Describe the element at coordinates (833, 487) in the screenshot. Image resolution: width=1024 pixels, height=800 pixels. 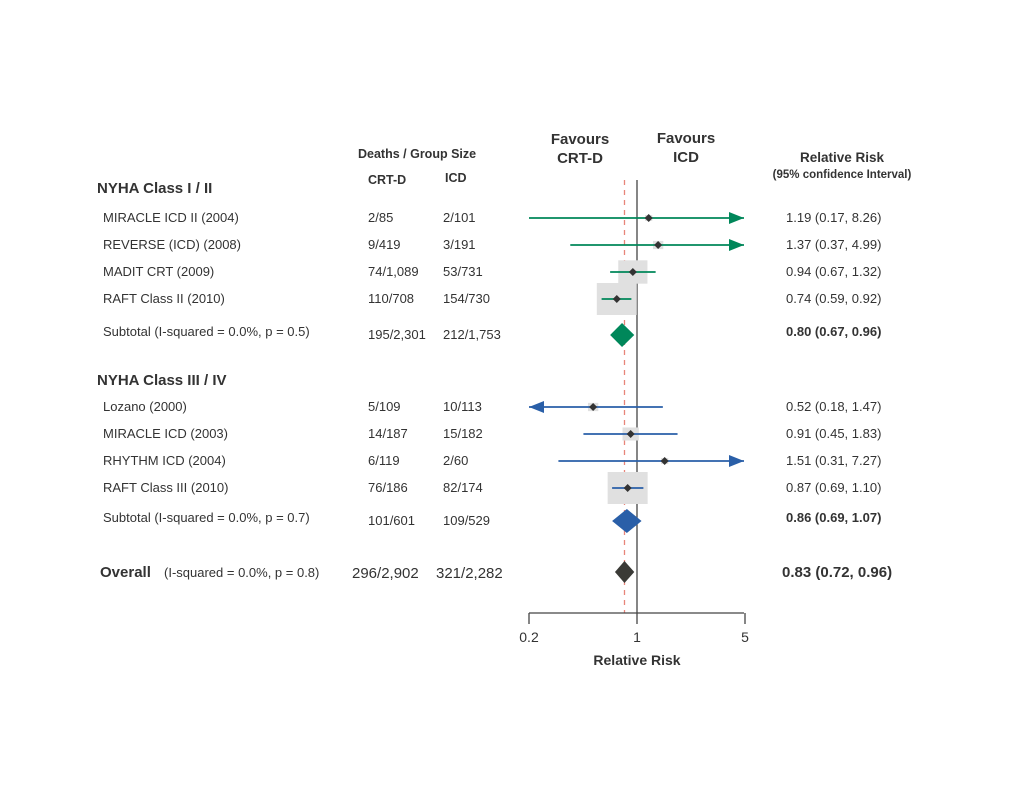
I see `relative-risk-ci: 0.87 (0.69, 1.10)` at that location.